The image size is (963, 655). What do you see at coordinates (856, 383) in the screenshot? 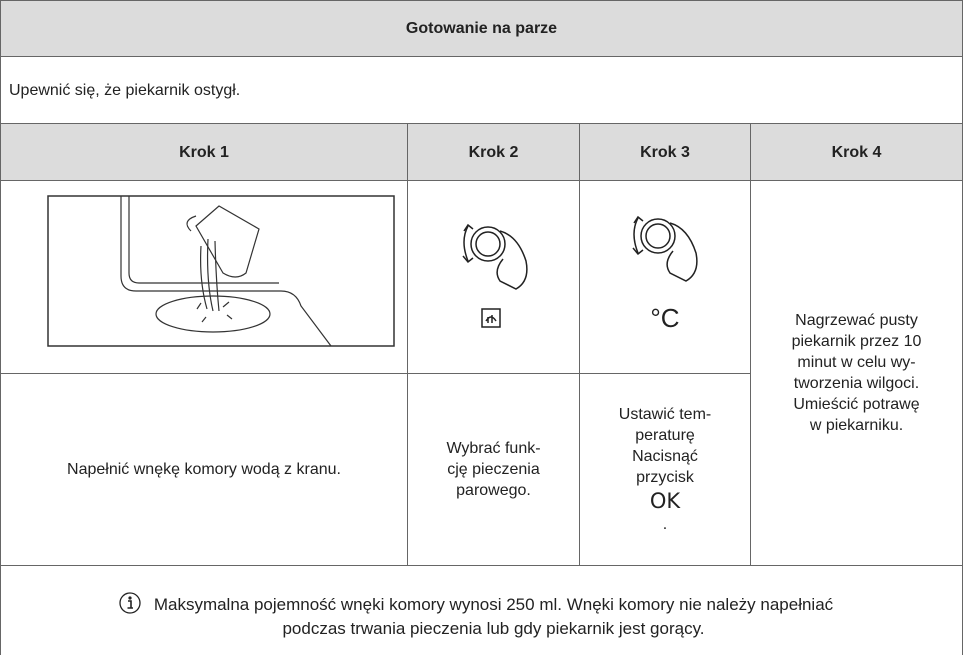
I see `text-line: tworzenia wilgoci.` at bounding box center [856, 383].